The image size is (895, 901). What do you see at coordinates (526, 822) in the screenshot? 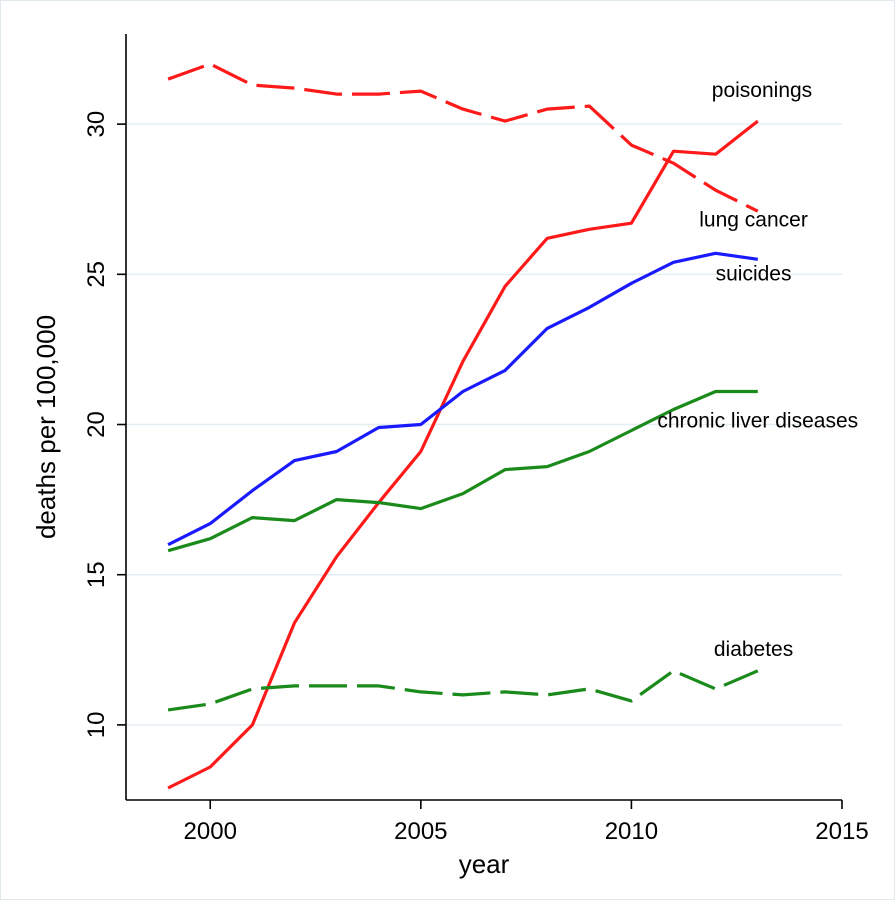
I see `x-axis-ticks: 2000 2005 2010 2015` at bounding box center [526, 822].